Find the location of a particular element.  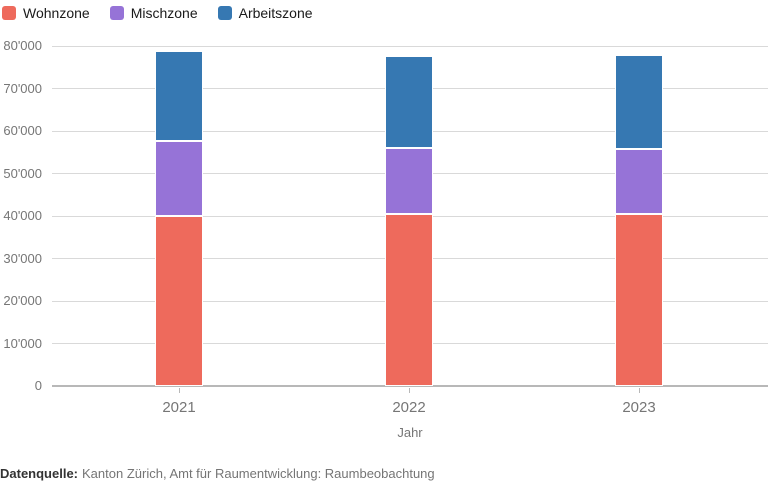

y-tick-label-10000: 10'000 is located at coordinates (22, 343).